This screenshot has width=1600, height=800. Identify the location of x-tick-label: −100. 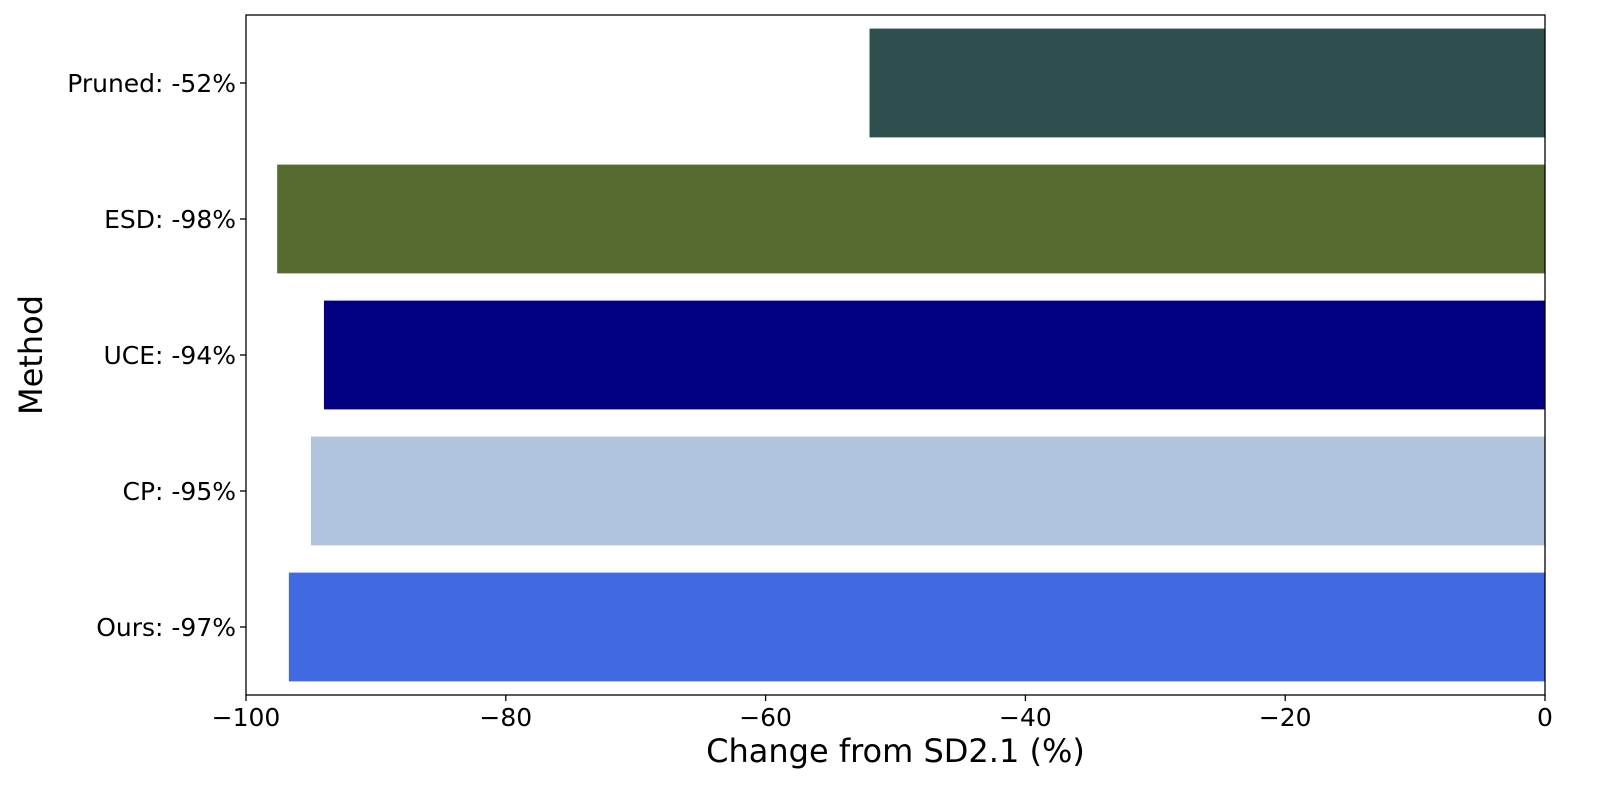
(246, 717).